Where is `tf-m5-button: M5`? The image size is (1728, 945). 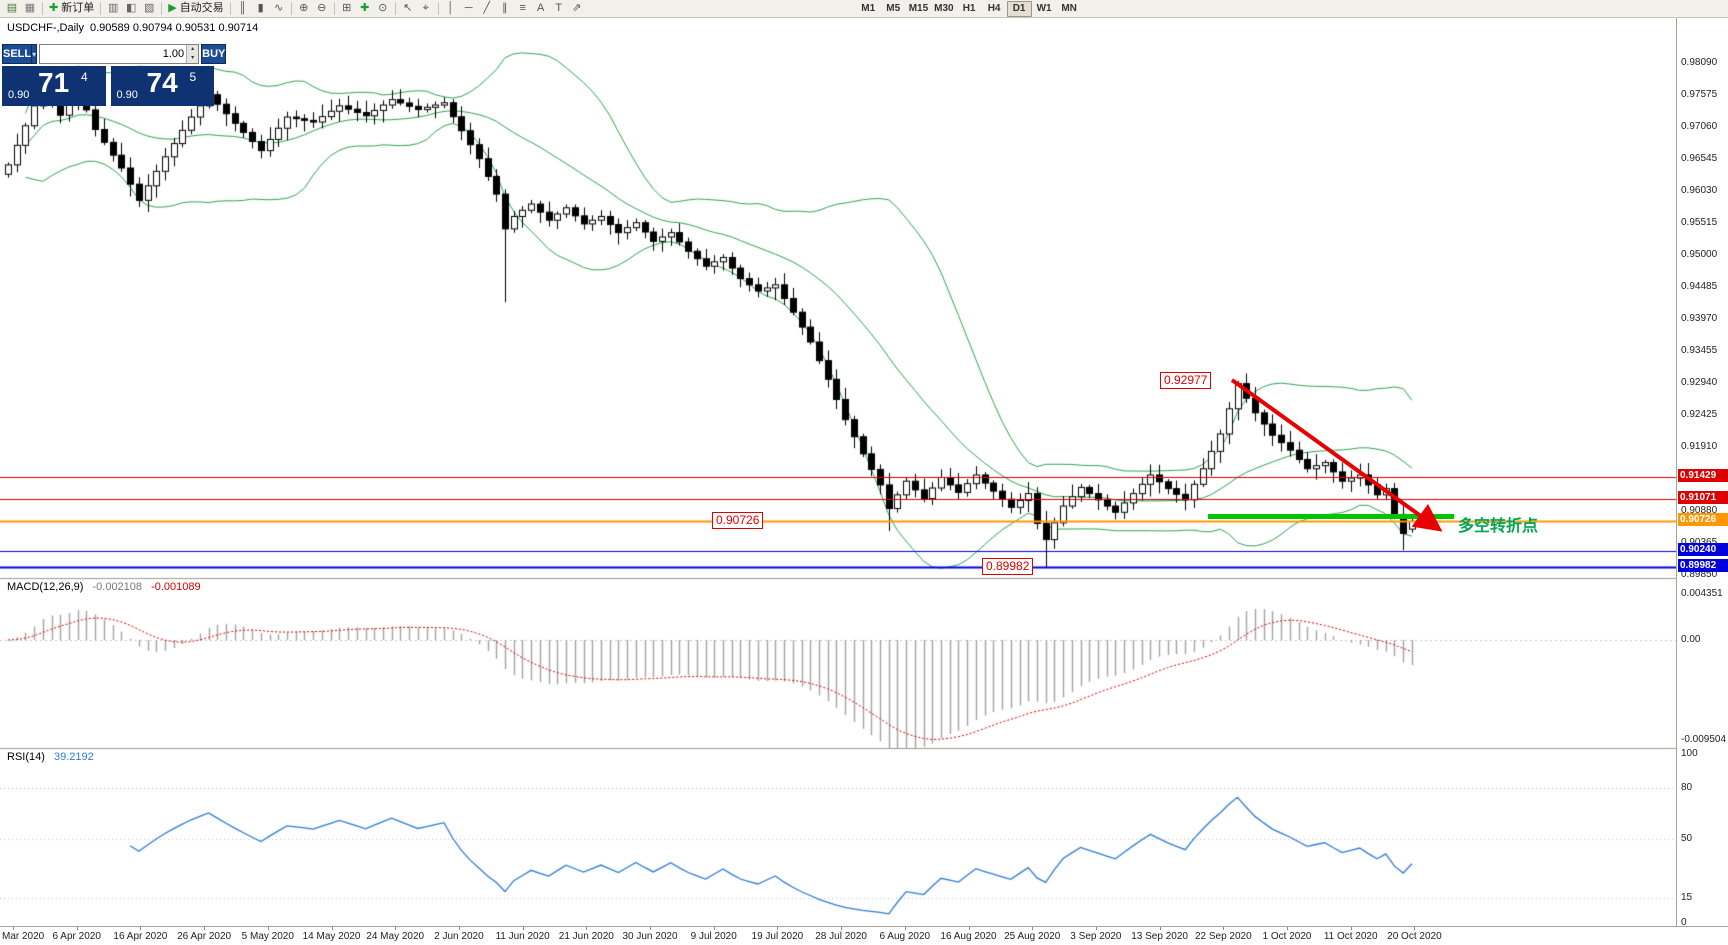
tf-m5-button: M5 is located at coordinates (893, 9).